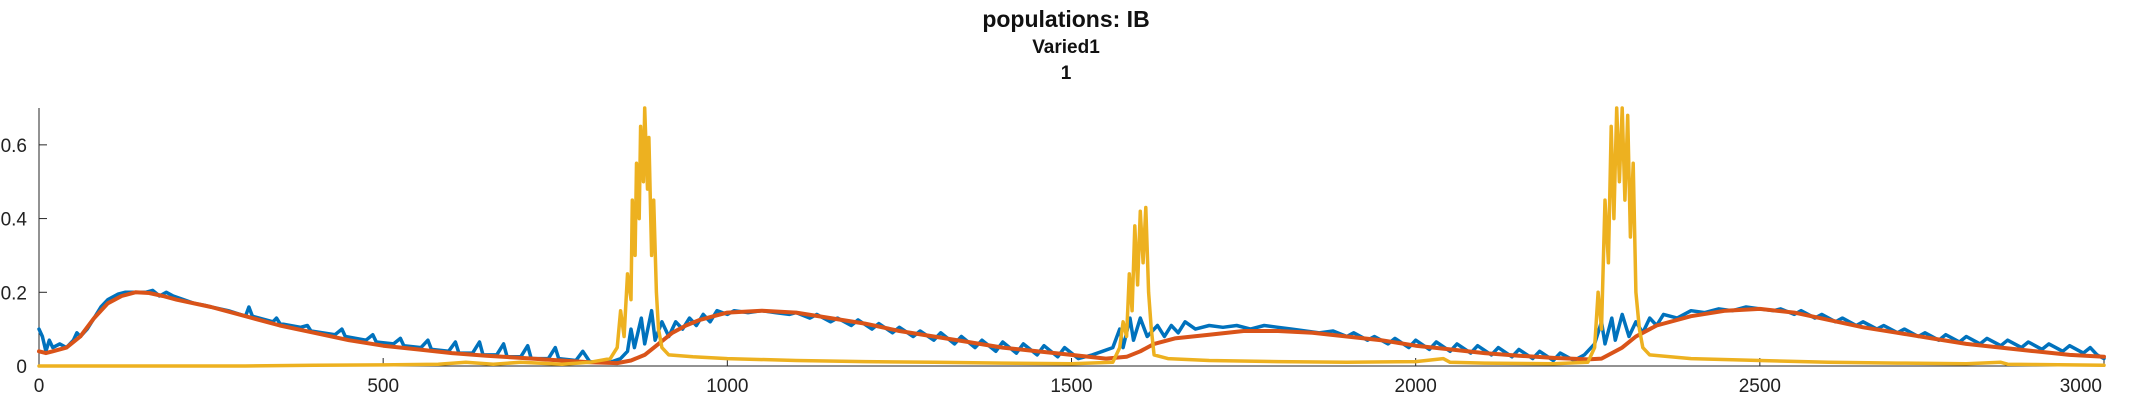 Image resolution: width=2133 pixels, height=400 pixels. What do you see at coordinates (21, 367) in the screenshot?
I see `y-tick-label: 0` at bounding box center [21, 367].